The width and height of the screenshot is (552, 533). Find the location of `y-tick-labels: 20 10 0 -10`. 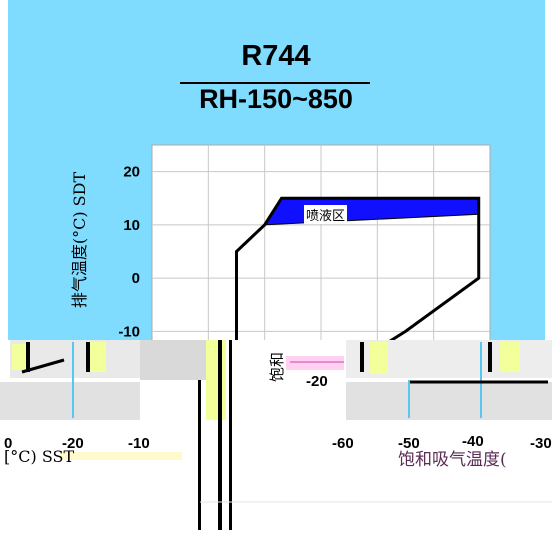

y-tick-labels: 20 10 0 -10 is located at coordinates (129, 252).